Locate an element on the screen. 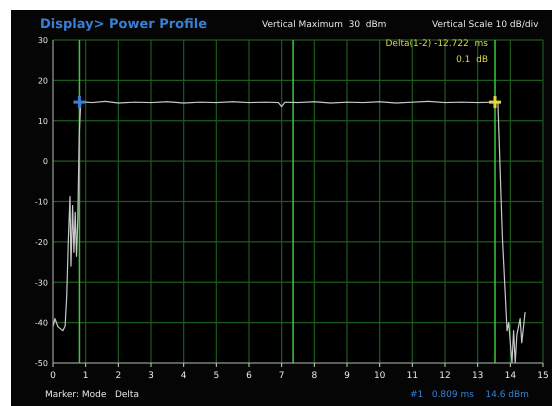  x-tick-label: 4 is located at coordinates (183, 376).